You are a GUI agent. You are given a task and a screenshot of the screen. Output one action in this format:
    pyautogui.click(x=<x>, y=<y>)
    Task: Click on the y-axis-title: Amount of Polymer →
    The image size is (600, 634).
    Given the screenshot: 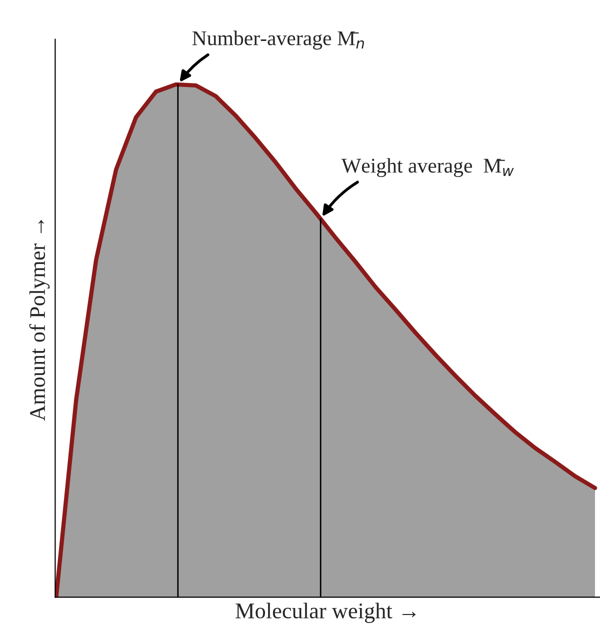 What is the action you would take?
    pyautogui.click(x=39, y=320)
    